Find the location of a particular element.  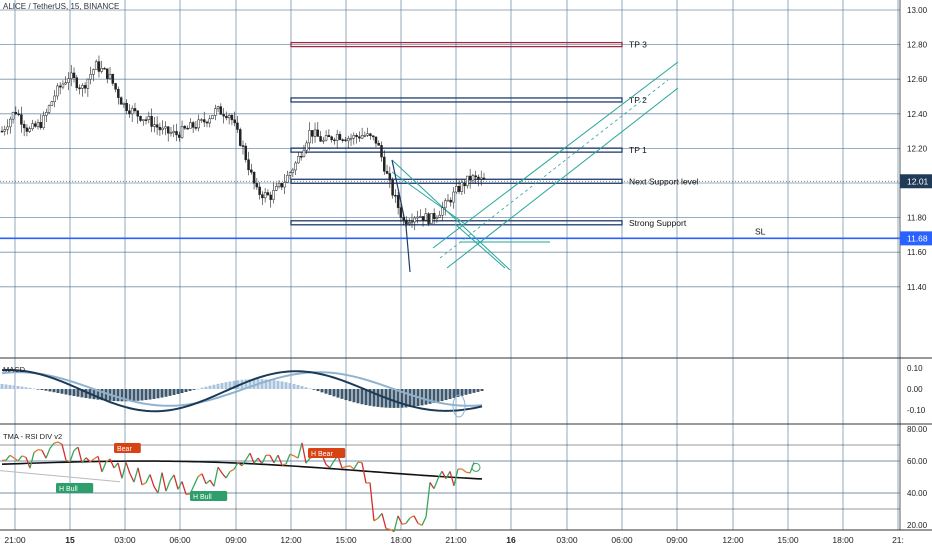

price-tick-1: 12.80 is located at coordinates (917, 45).